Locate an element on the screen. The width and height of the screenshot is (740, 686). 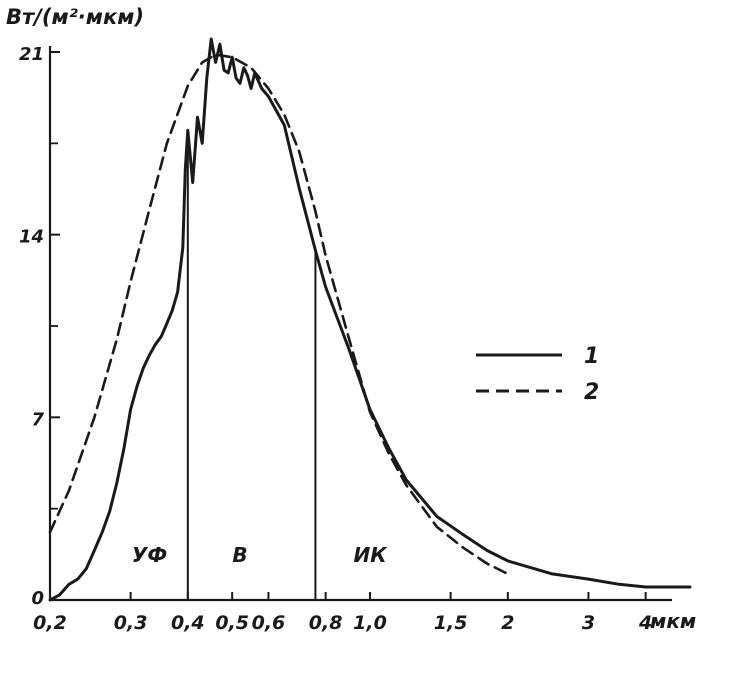
band-label: ИК is located at coordinates (370, 555).